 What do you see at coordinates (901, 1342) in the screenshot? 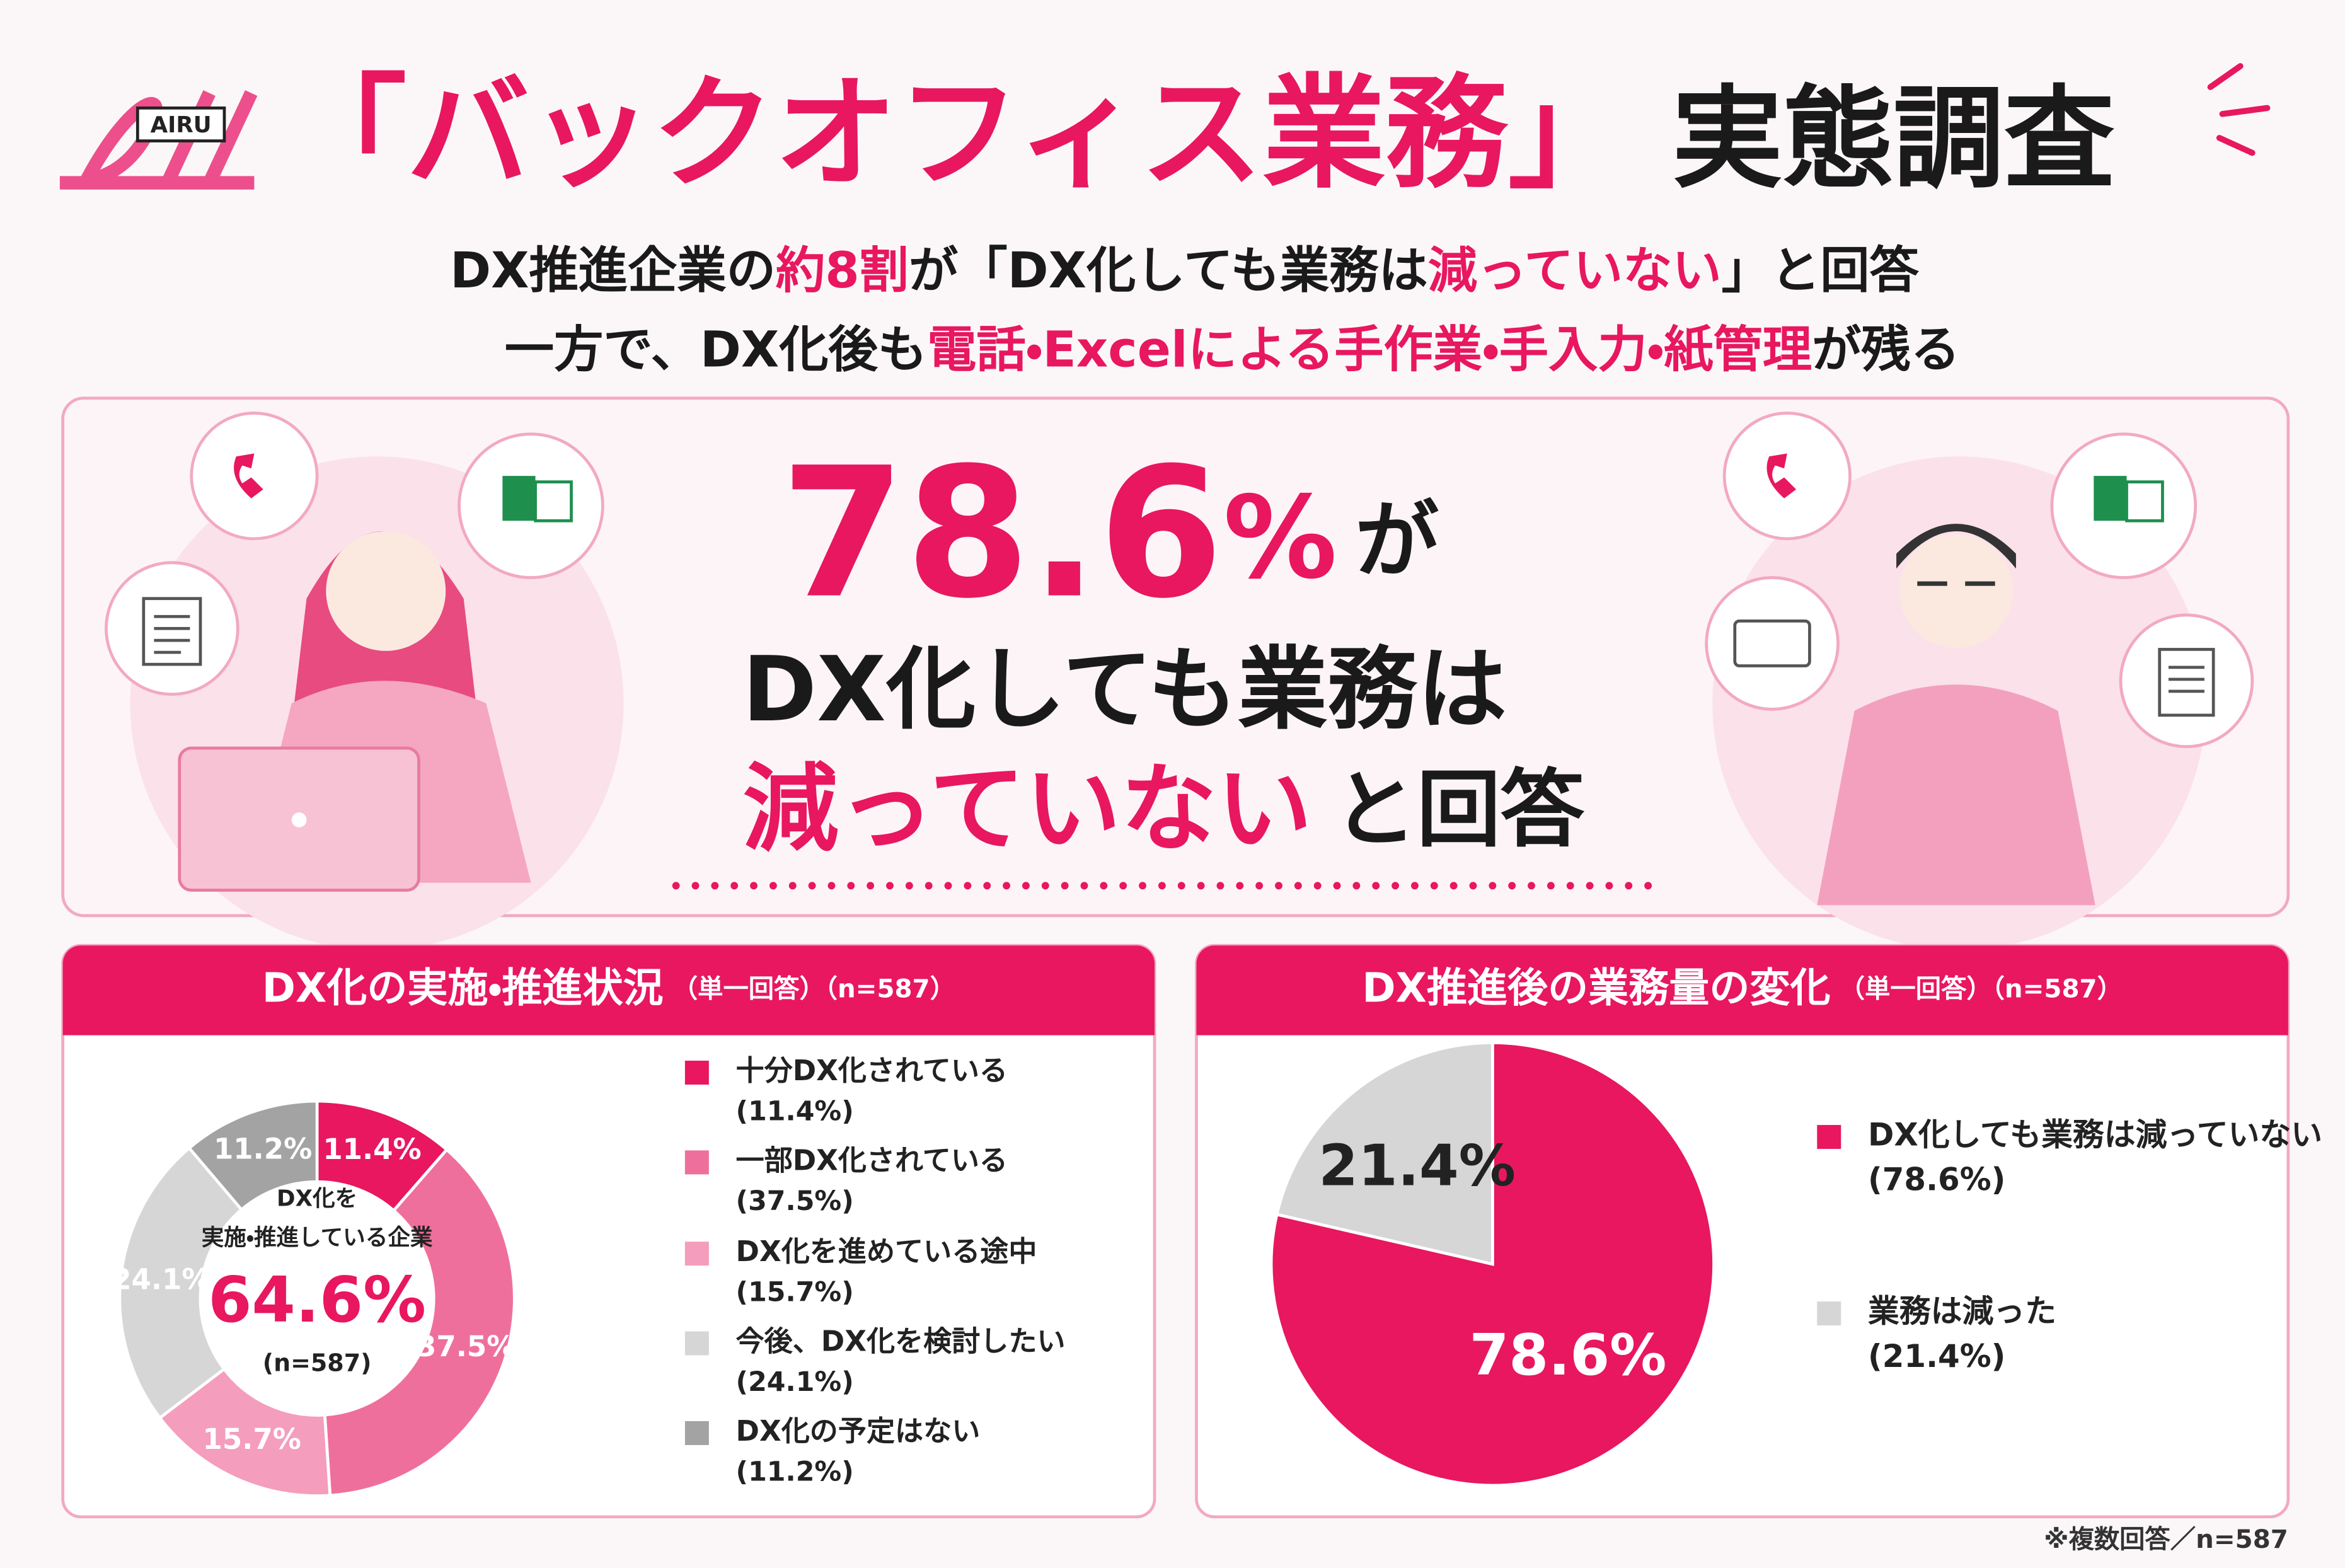
I see `legend-label: 今後、DX化を検討したい` at bounding box center [901, 1342].